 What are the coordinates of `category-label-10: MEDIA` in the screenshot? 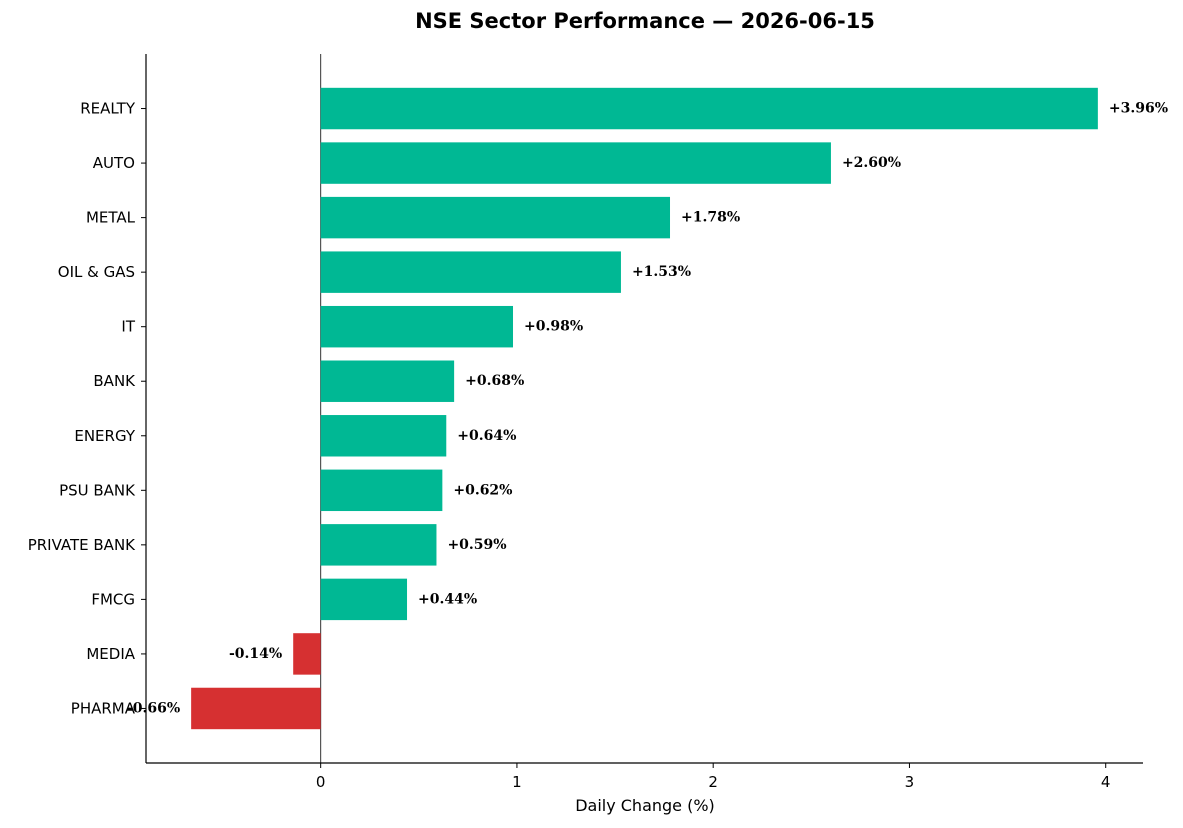 It's located at (110, 654).